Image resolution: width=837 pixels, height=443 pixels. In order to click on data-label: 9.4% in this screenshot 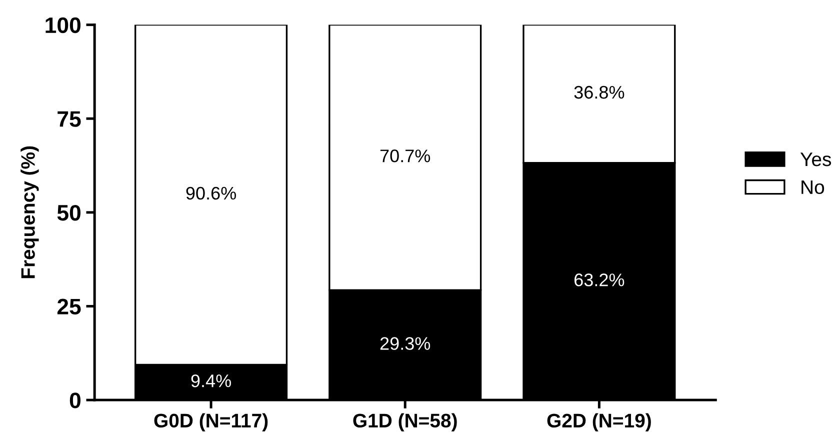, I will do `click(211, 381)`.